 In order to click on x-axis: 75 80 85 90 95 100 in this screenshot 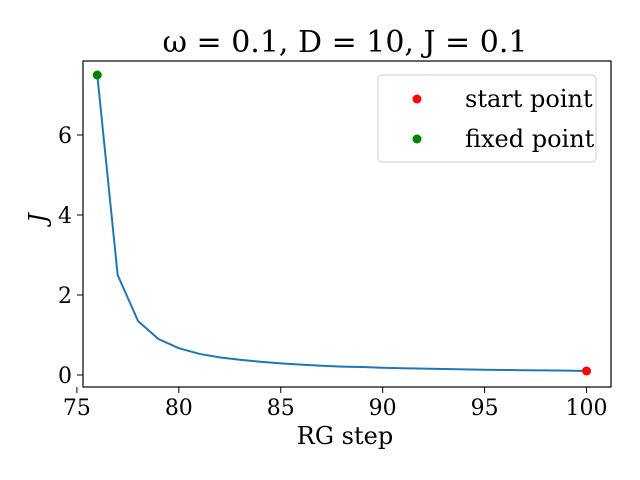, I will do `click(335, 404)`.